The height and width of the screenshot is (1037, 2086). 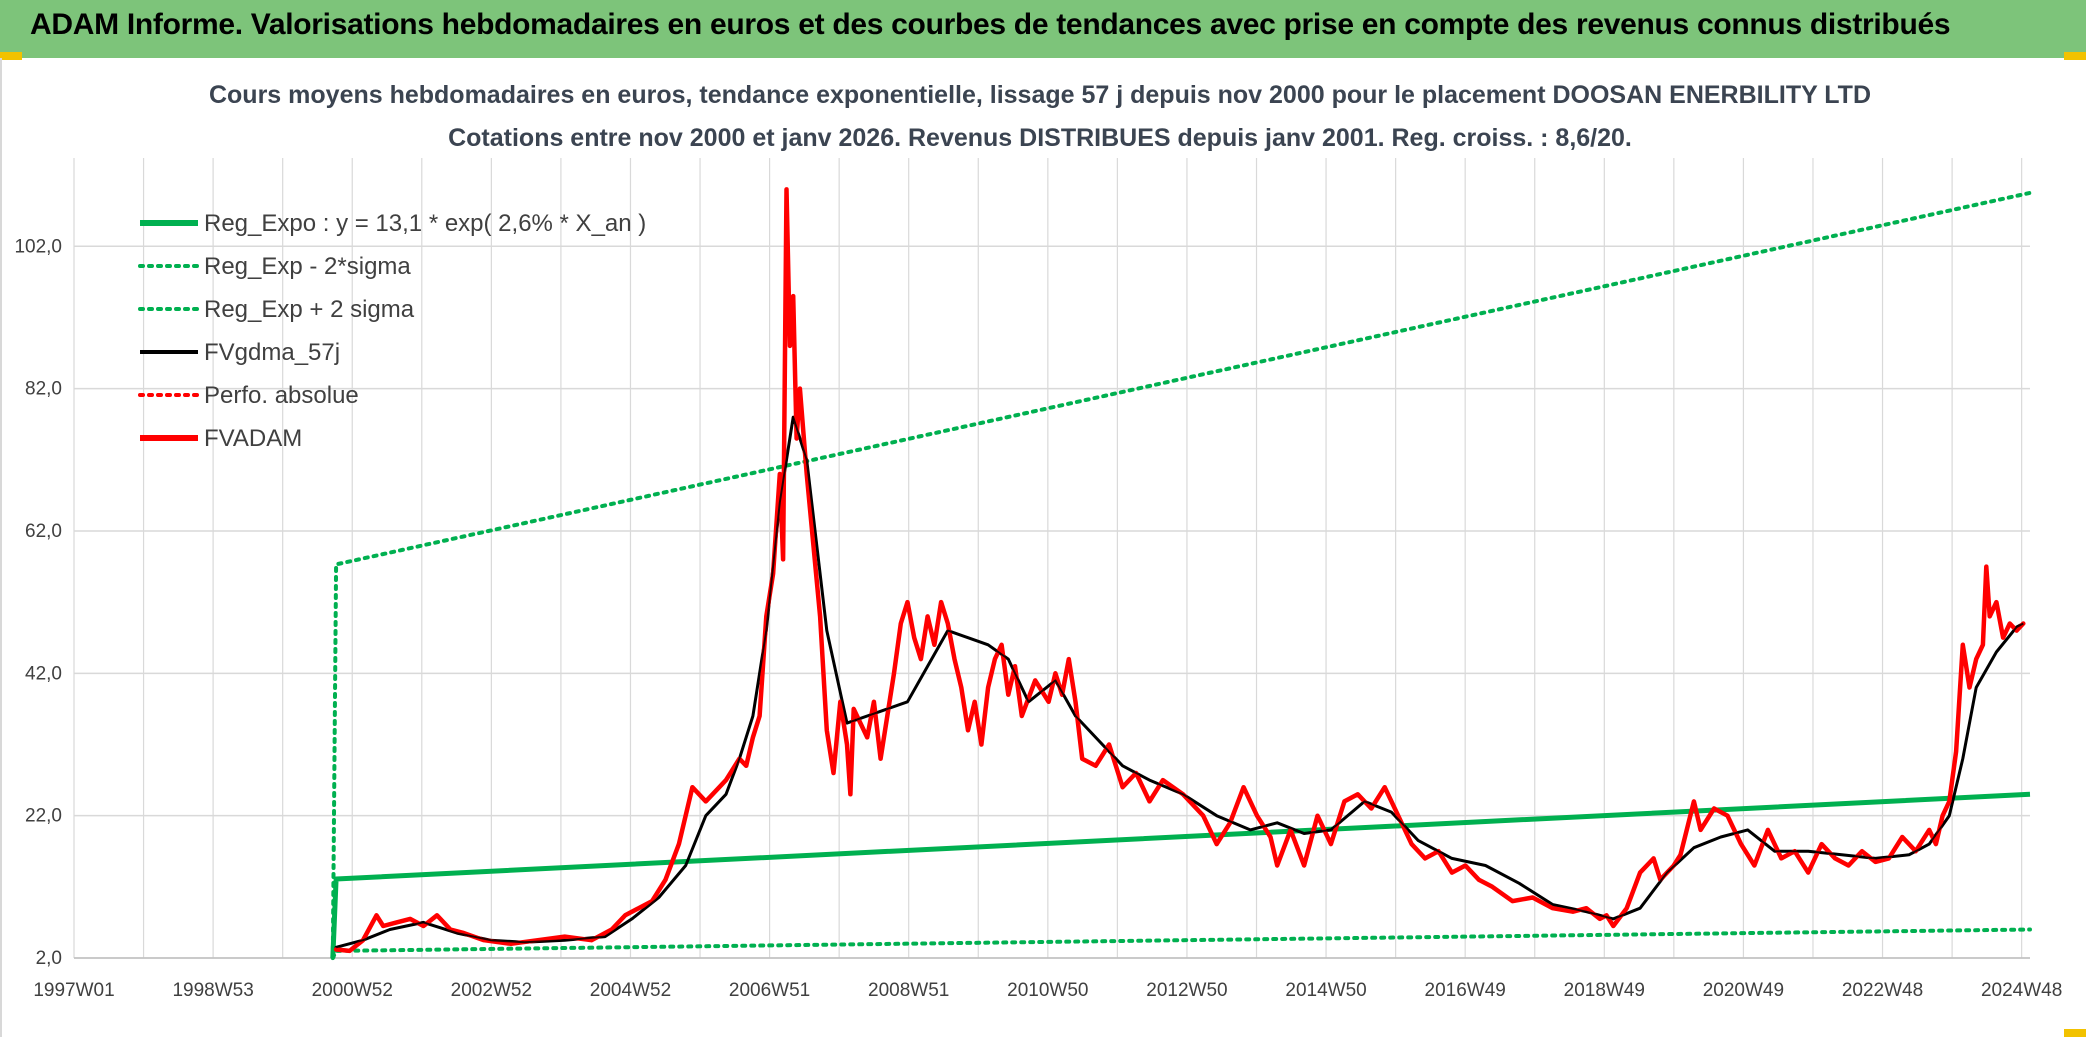 What do you see at coordinates (1186, 990) in the screenshot?
I see `x-tick-label: 2012W50` at bounding box center [1186, 990].